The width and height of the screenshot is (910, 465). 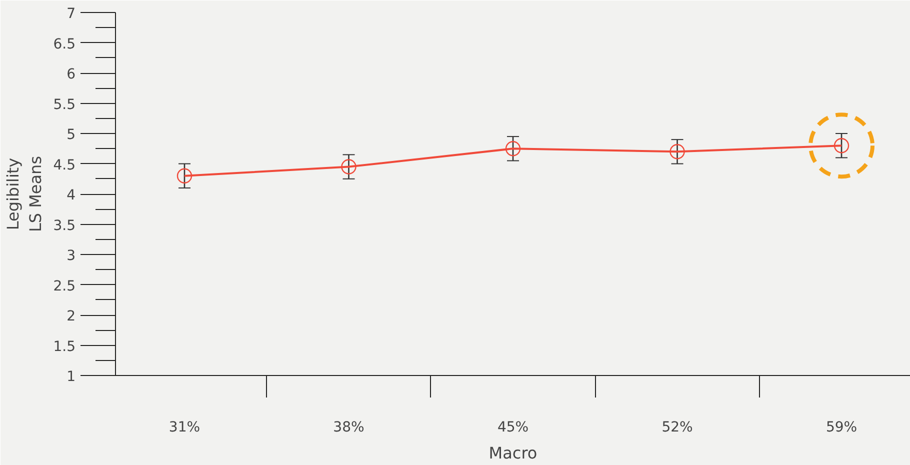 What do you see at coordinates (513, 453) in the screenshot?
I see `x-axis-title: Macro` at bounding box center [513, 453].